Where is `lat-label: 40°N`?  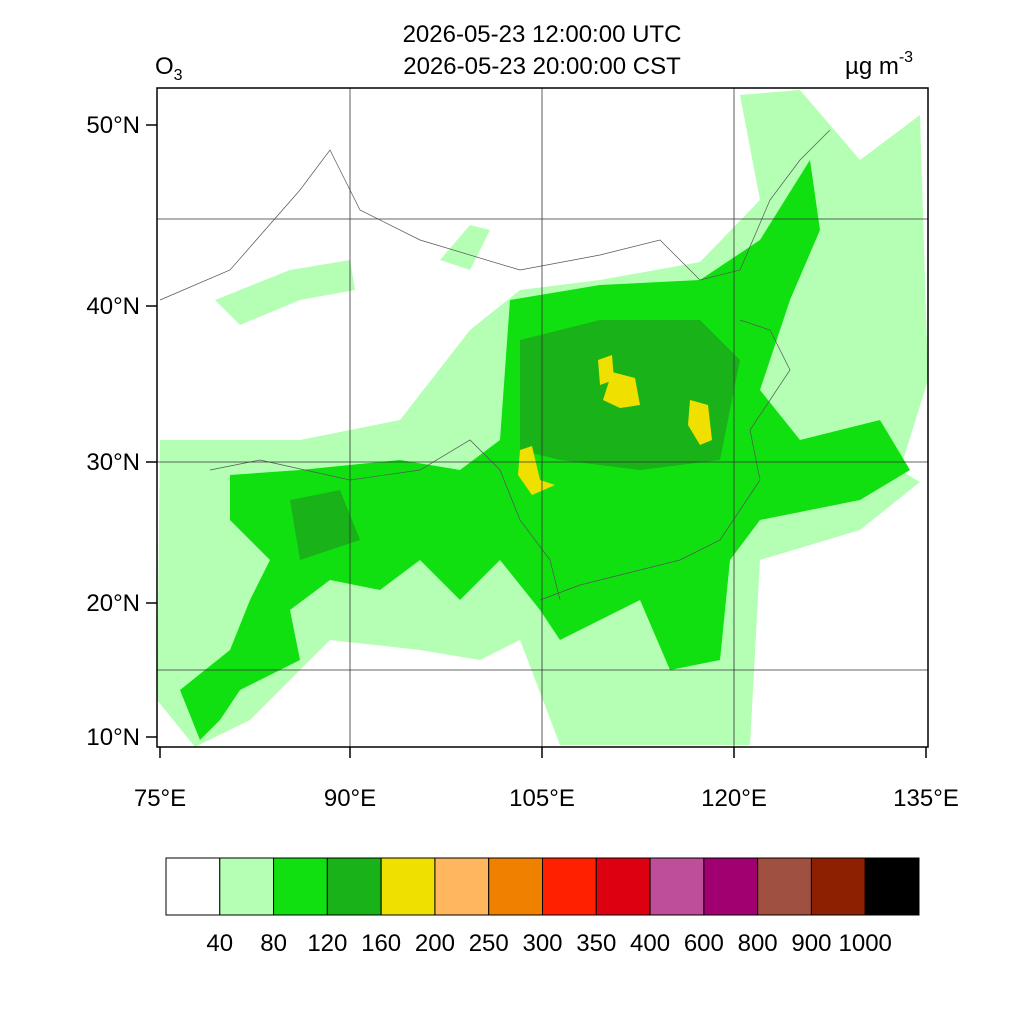 lat-label: 40°N is located at coordinates (113, 306).